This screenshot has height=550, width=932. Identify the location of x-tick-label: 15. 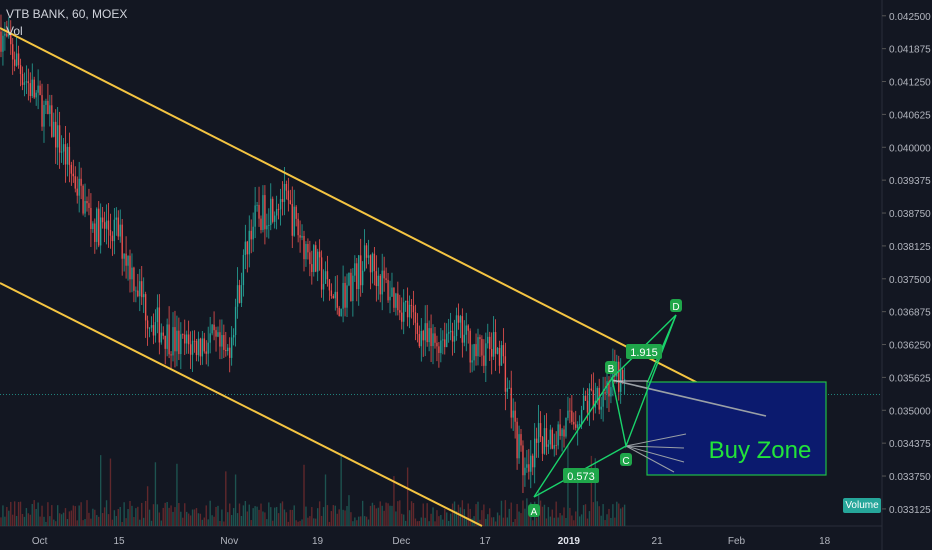
(120, 541).